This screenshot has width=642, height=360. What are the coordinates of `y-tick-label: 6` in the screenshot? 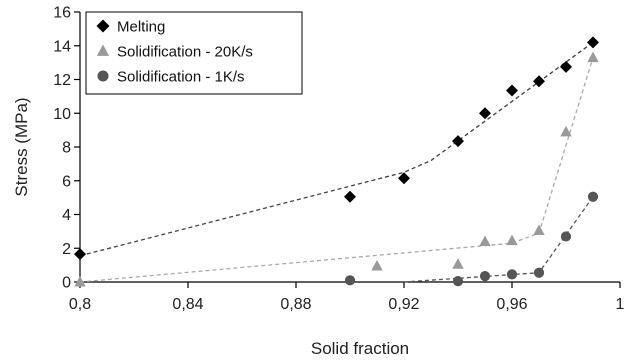 It's located at (66, 181).